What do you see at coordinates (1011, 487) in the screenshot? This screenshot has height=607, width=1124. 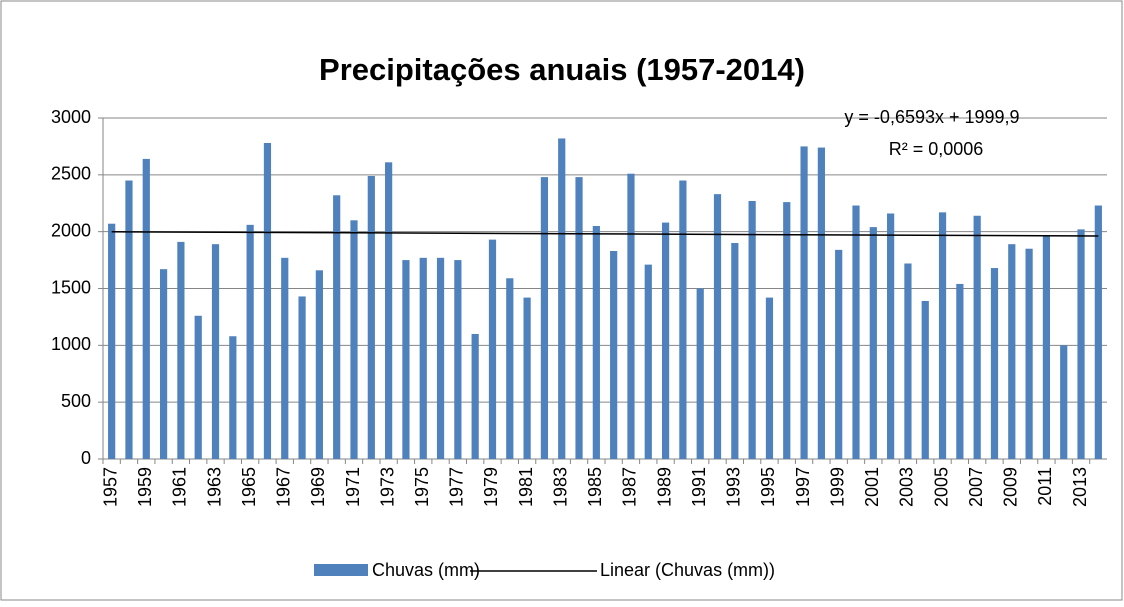 I see `x-tick-label: 2009` at bounding box center [1011, 487].